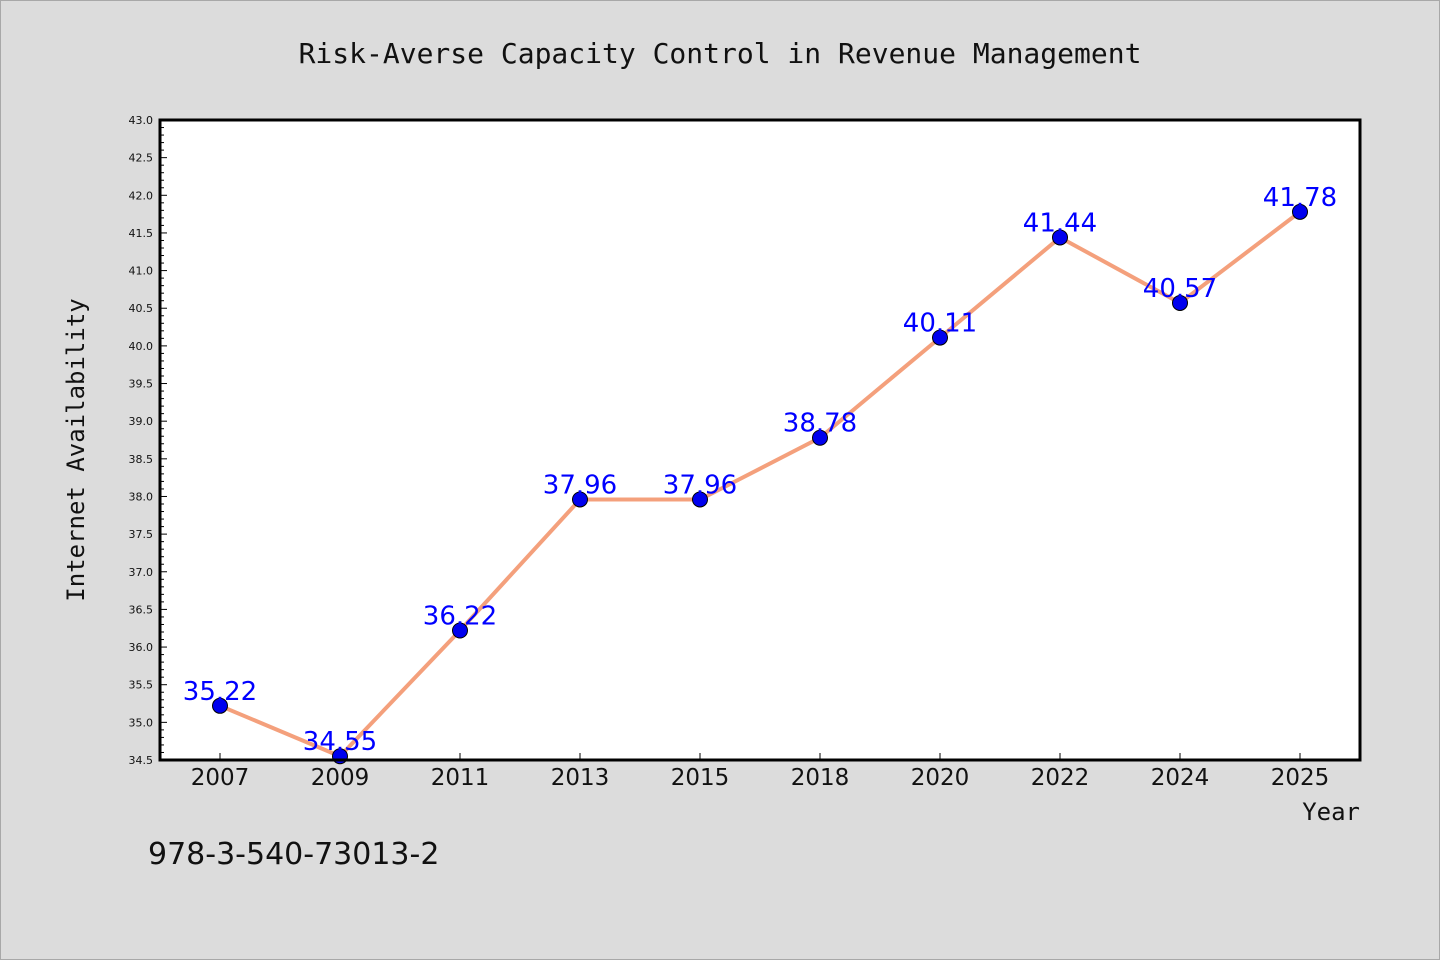 The image size is (1440, 960). Describe the element at coordinates (1300, 198) in the screenshot. I see `data-label: 41.78` at that location.